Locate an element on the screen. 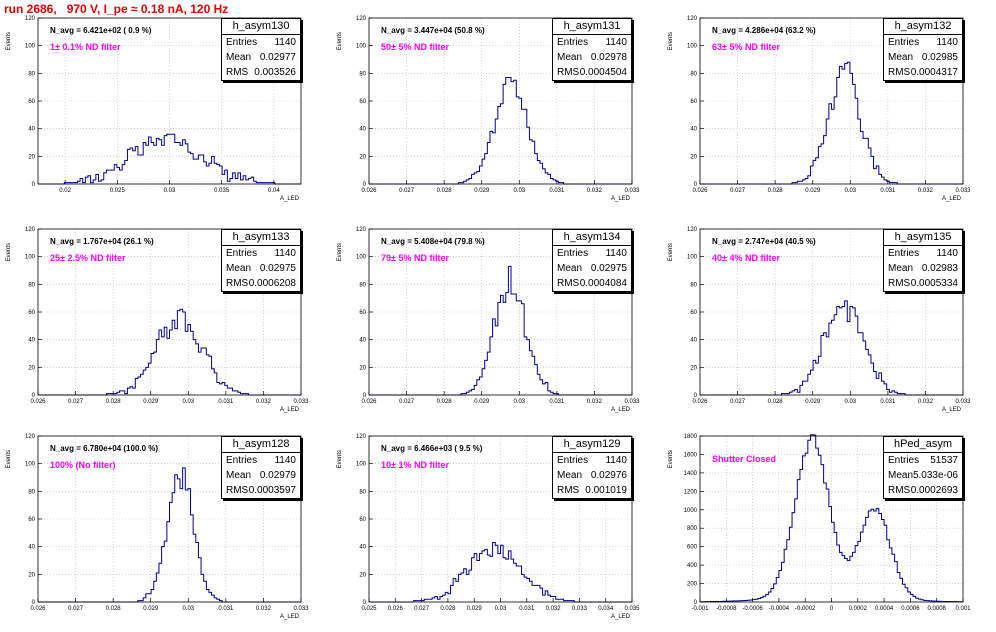 This screenshot has width=996, height=632. stats-row-mean: Mean 0.02978 is located at coordinates (592, 57).